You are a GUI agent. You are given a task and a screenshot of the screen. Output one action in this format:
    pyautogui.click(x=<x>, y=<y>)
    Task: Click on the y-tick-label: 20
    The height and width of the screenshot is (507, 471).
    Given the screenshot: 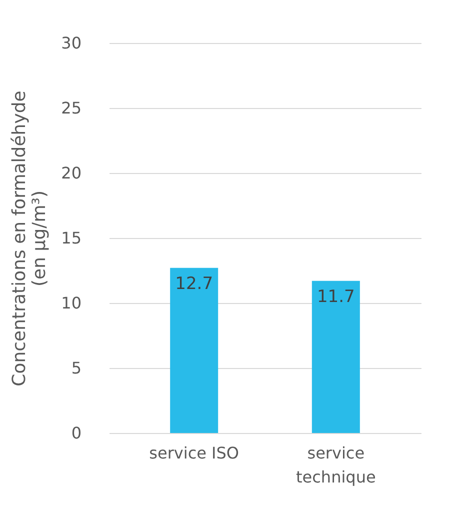 What is the action you would take?
    pyautogui.click(x=71, y=173)
    